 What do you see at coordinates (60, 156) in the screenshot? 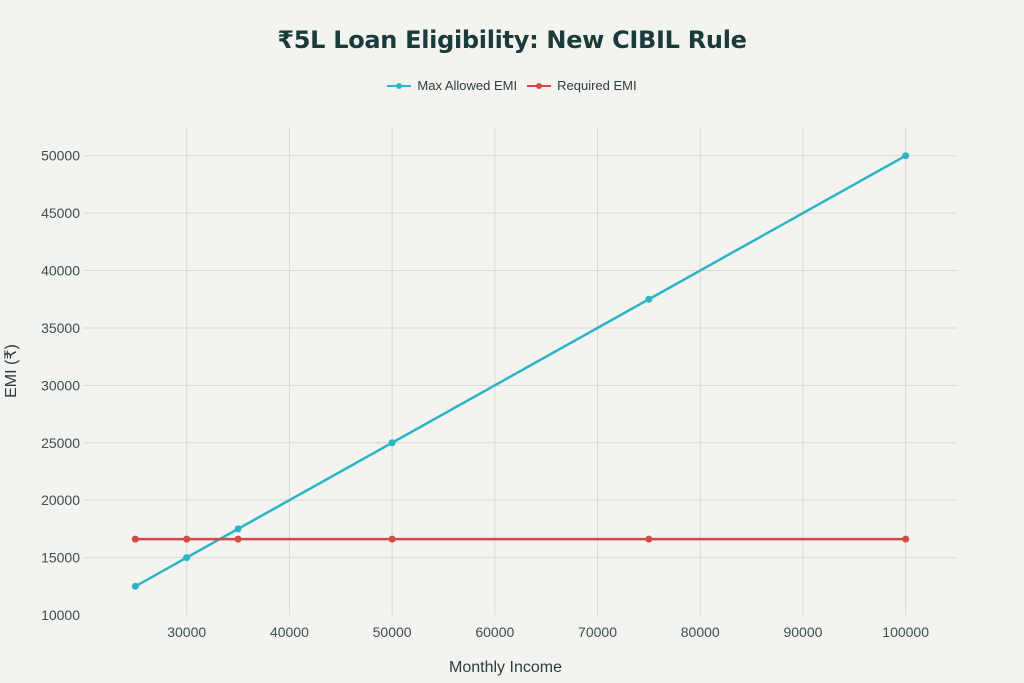
I see `y-tick-label: 50000` at bounding box center [60, 156].